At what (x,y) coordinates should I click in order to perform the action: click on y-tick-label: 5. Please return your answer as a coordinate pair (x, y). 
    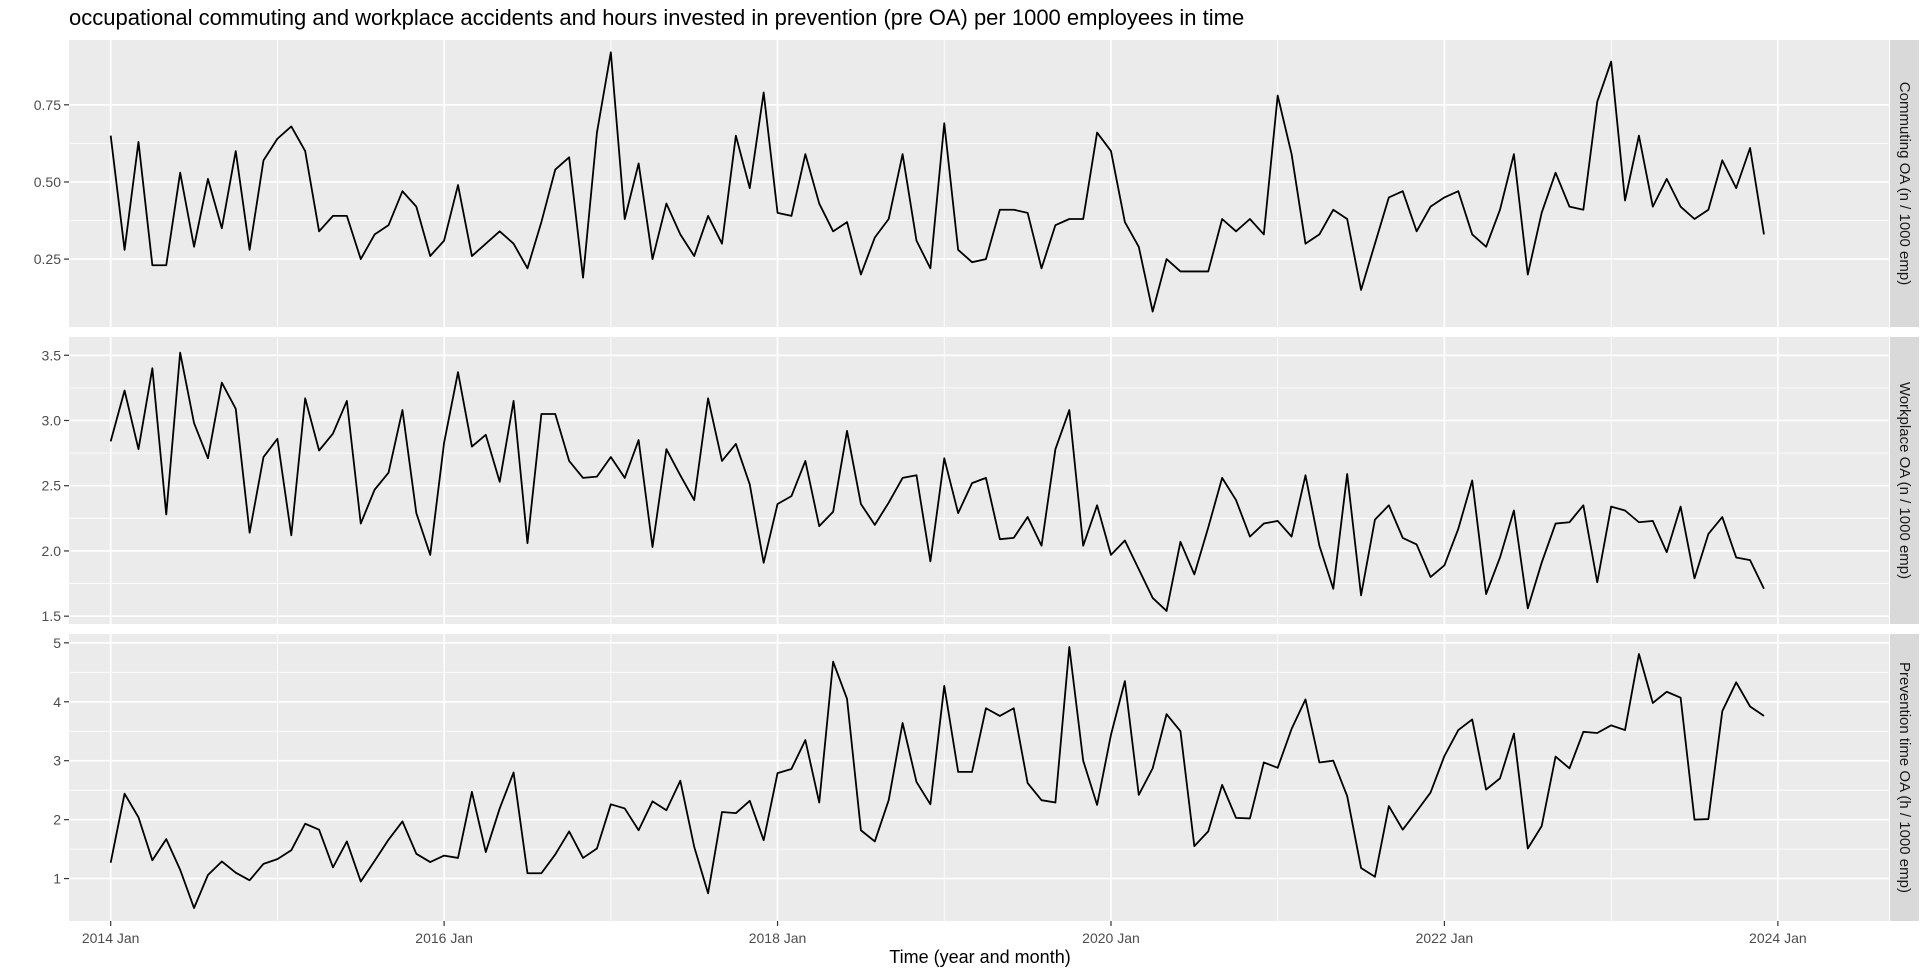
    Looking at the image, I should click on (57, 643).